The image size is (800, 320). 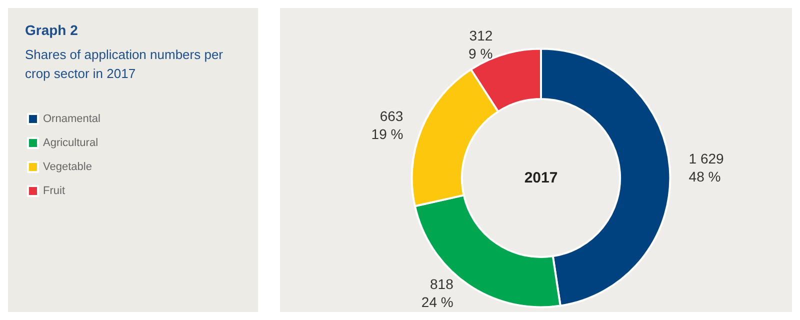 What do you see at coordinates (706, 167) in the screenshot?
I see `data-label: 1 629 48 %` at bounding box center [706, 167].